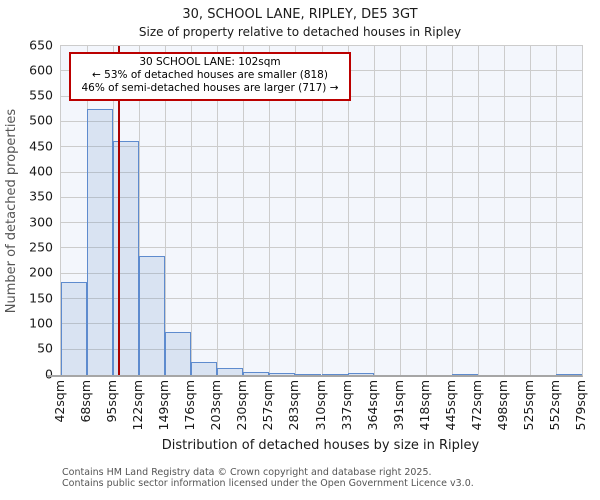 This screenshot has width=600, height=500. I want to click on y-tick-label: 650, so click(41, 44).